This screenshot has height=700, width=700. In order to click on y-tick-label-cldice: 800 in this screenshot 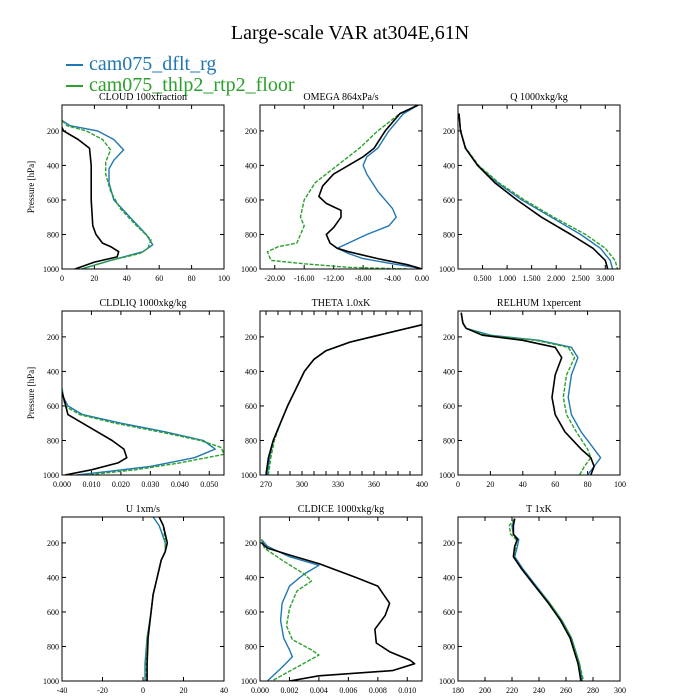, I will do `click(251, 646)`.